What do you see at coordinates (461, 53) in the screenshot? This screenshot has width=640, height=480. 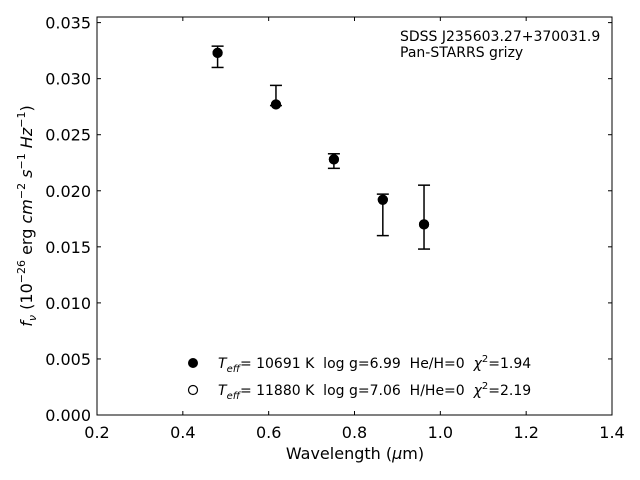 I see `photometry-annotation: Pan-STARRS grizy` at bounding box center [461, 53].